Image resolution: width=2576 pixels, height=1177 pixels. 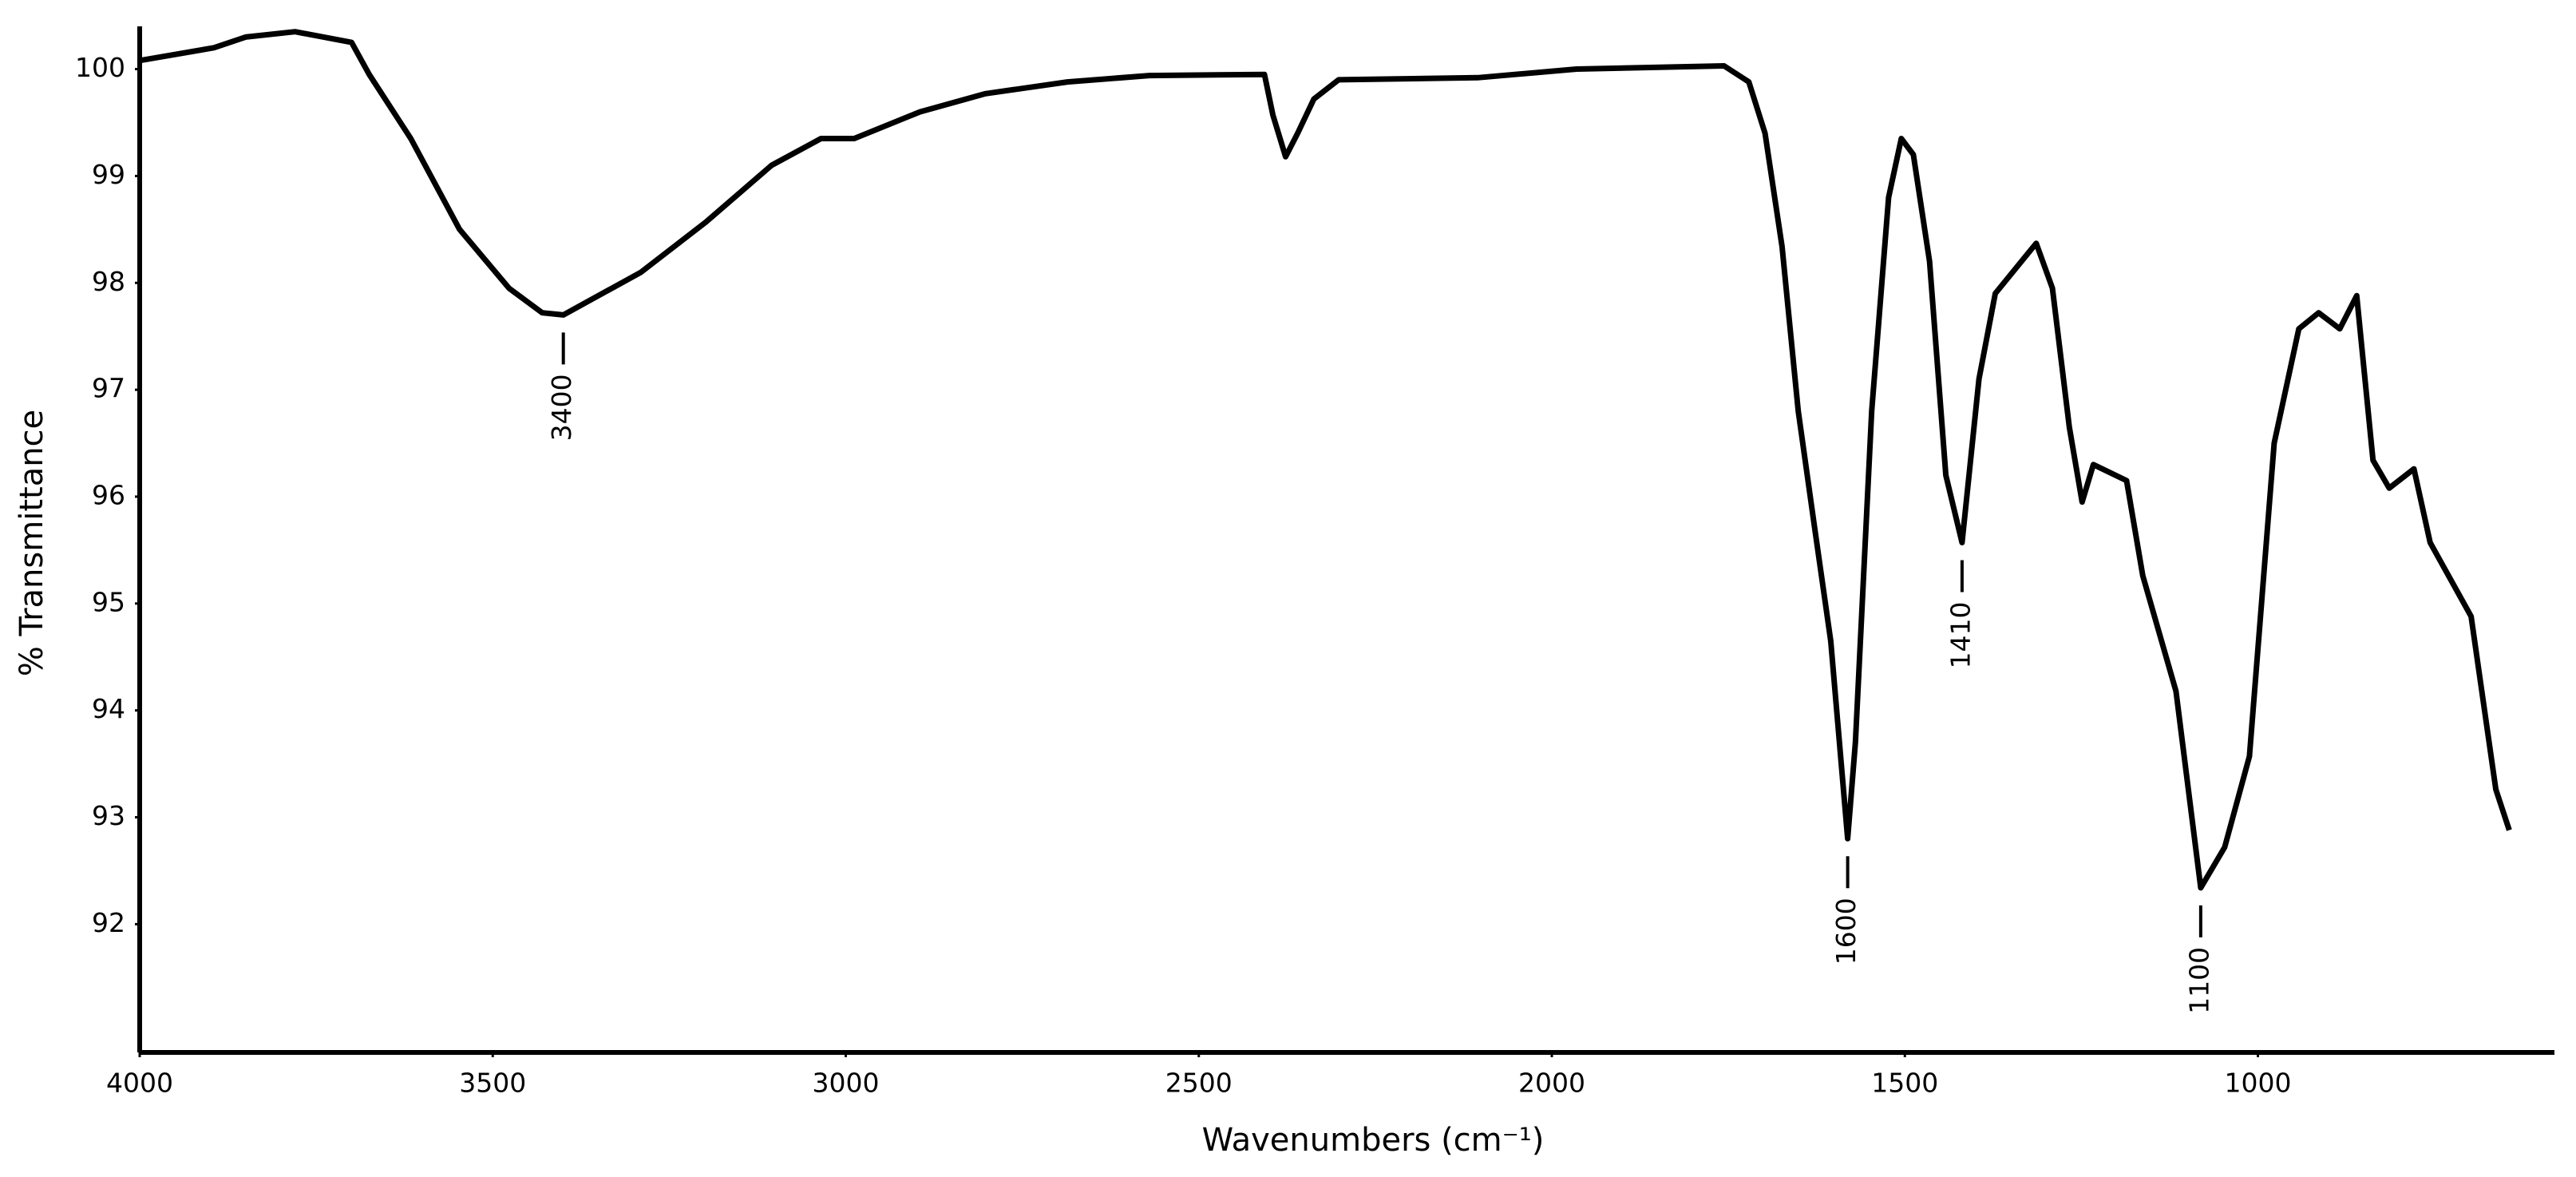 What do you see at coordinates (493, 1083) in the screenshot?
I see `x-tick-label: 3500` at bounding box center [493, 1083].